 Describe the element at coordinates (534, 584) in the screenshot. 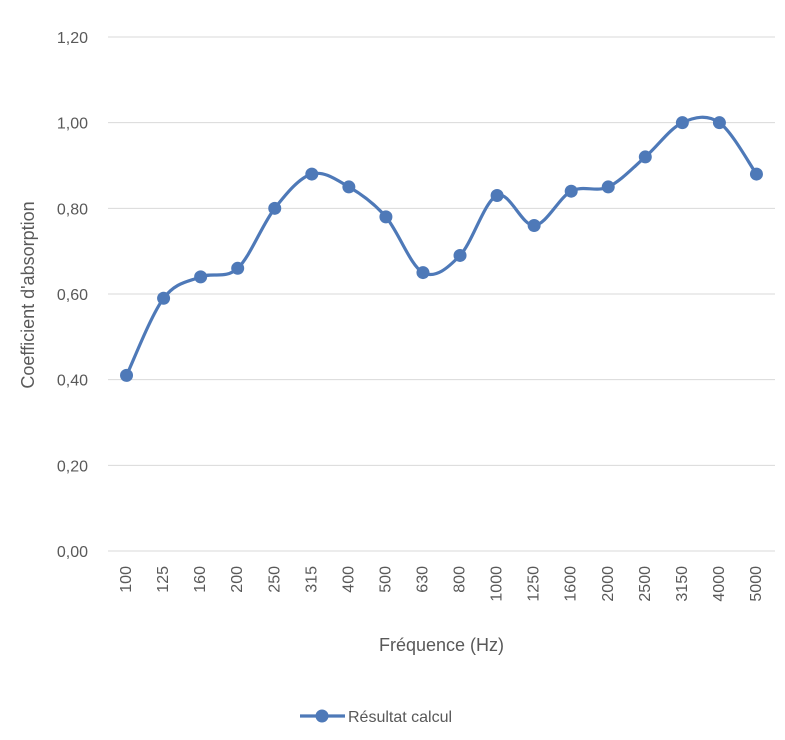

I see `x-tick-label: 1250` at that location.